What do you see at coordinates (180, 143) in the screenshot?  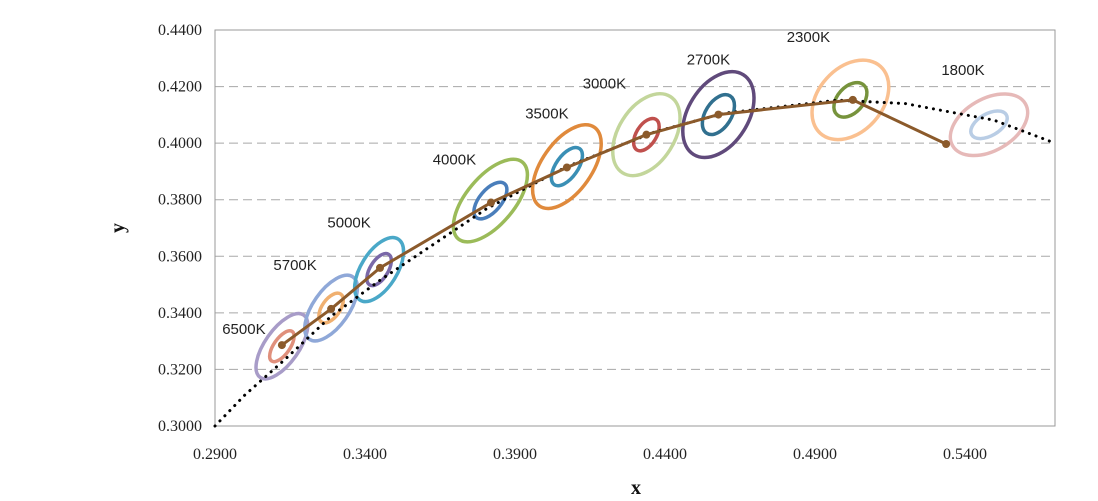 I see `y-tick-label: 0.4000` at bounding box center [180, 143].